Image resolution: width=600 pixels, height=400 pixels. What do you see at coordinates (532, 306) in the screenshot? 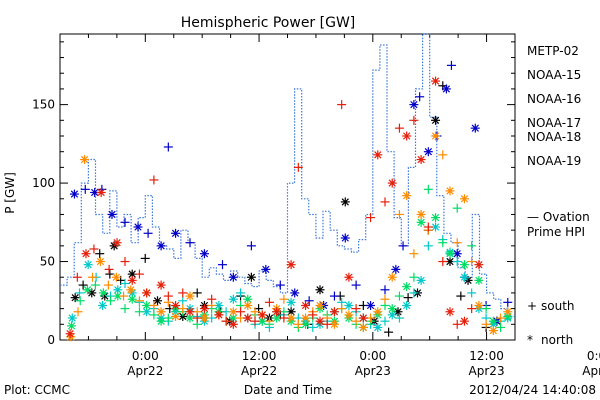
I see `legend-south-symbol: +` at bounding box center [532, 306].